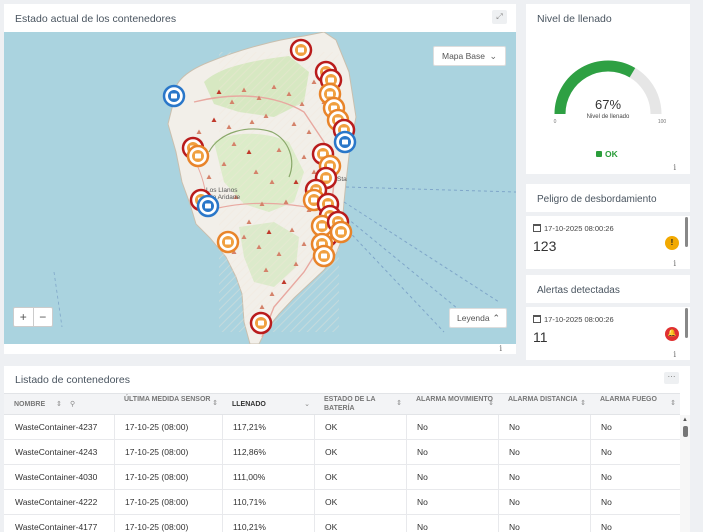 The image size is (703, 532). Describe the element at coordinates (30, 404) in the screenshot. I see `column-header-label: Nombre` at that location.